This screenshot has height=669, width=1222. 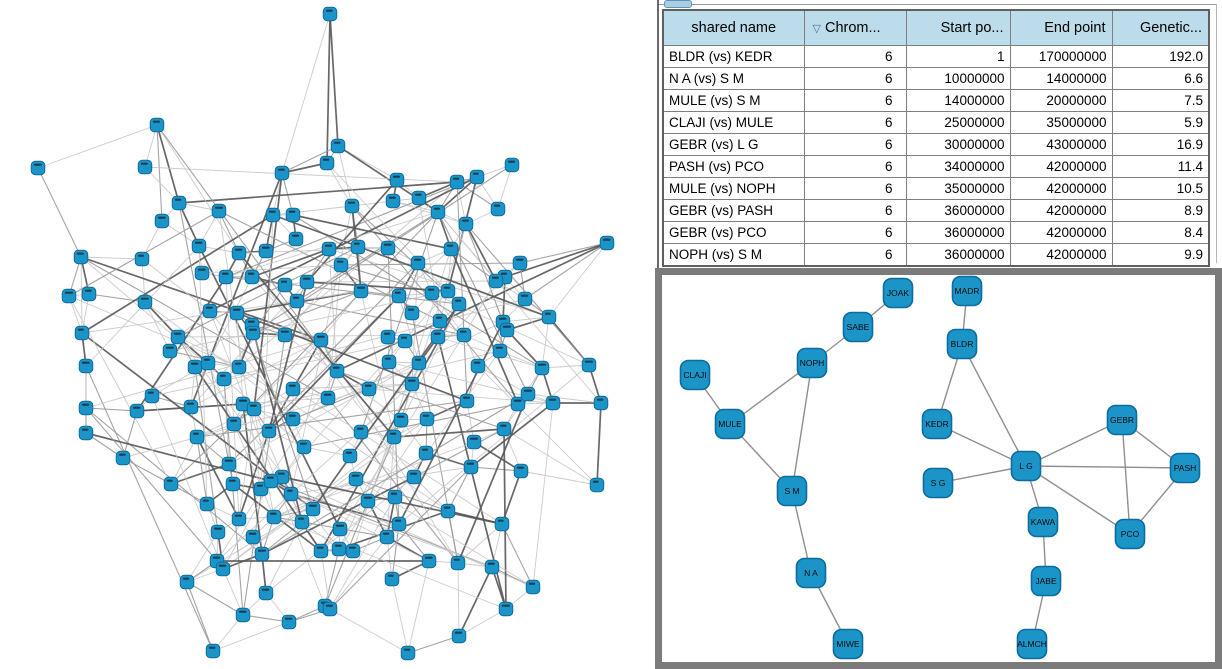 What do you see at coordinates (733, 27) in the screenshot?
I see `column-header-0: shared name` at bounding box center [733, 27].